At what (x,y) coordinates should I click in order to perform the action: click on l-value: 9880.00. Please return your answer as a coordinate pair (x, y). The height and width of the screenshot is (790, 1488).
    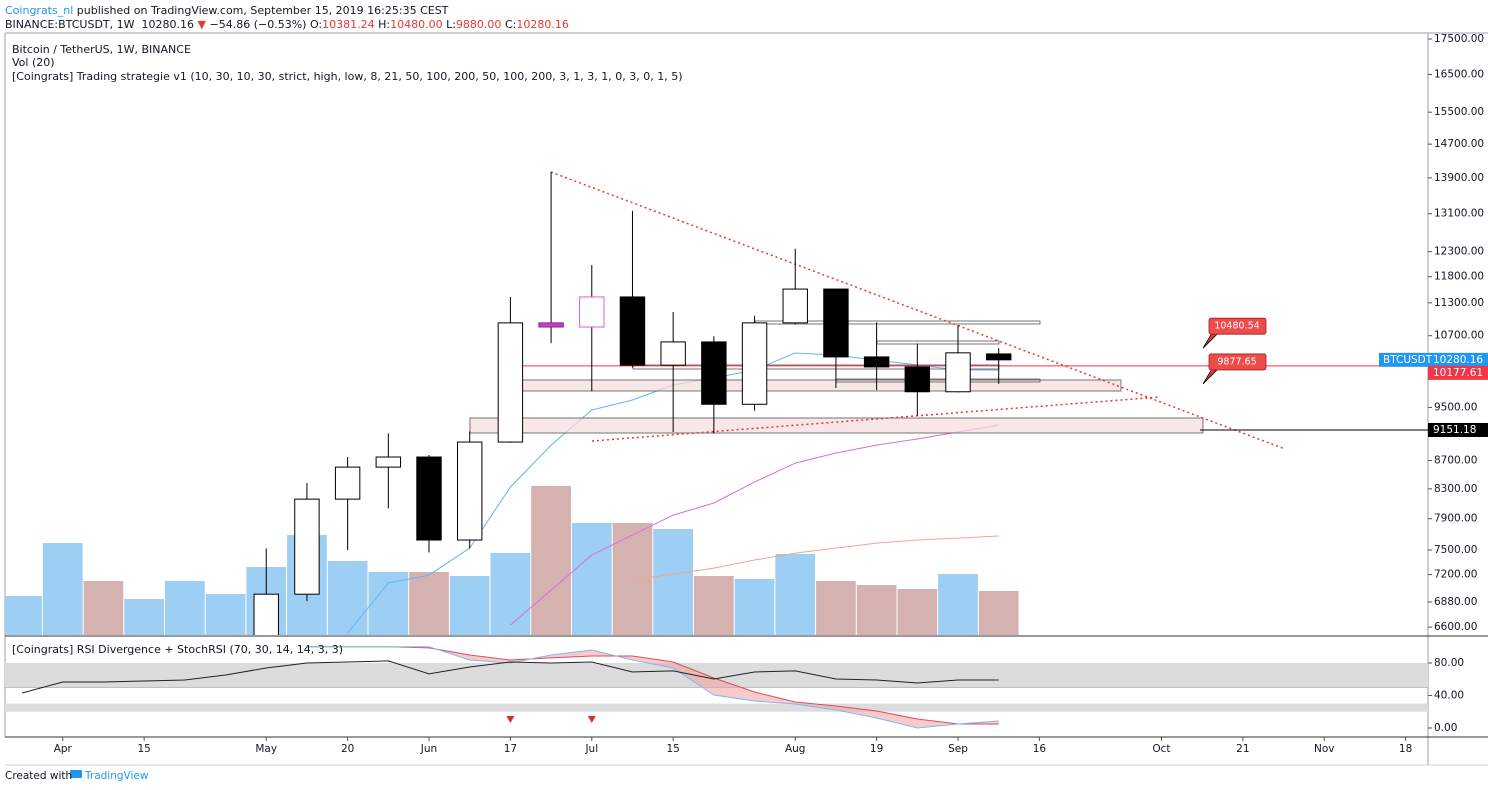
    Looking at the image, I should click on (478, 24).